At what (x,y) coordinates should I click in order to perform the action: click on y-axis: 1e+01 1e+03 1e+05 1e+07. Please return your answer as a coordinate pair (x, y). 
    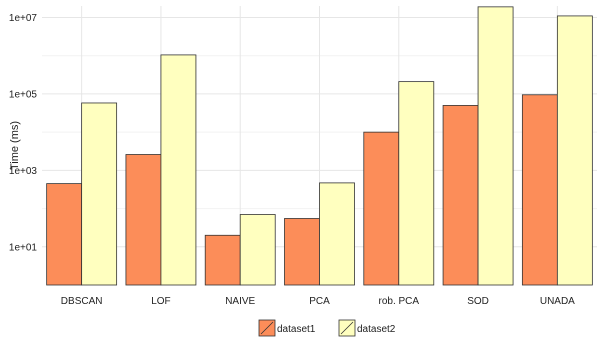
    Looking at the image, I should click on (23, 133).